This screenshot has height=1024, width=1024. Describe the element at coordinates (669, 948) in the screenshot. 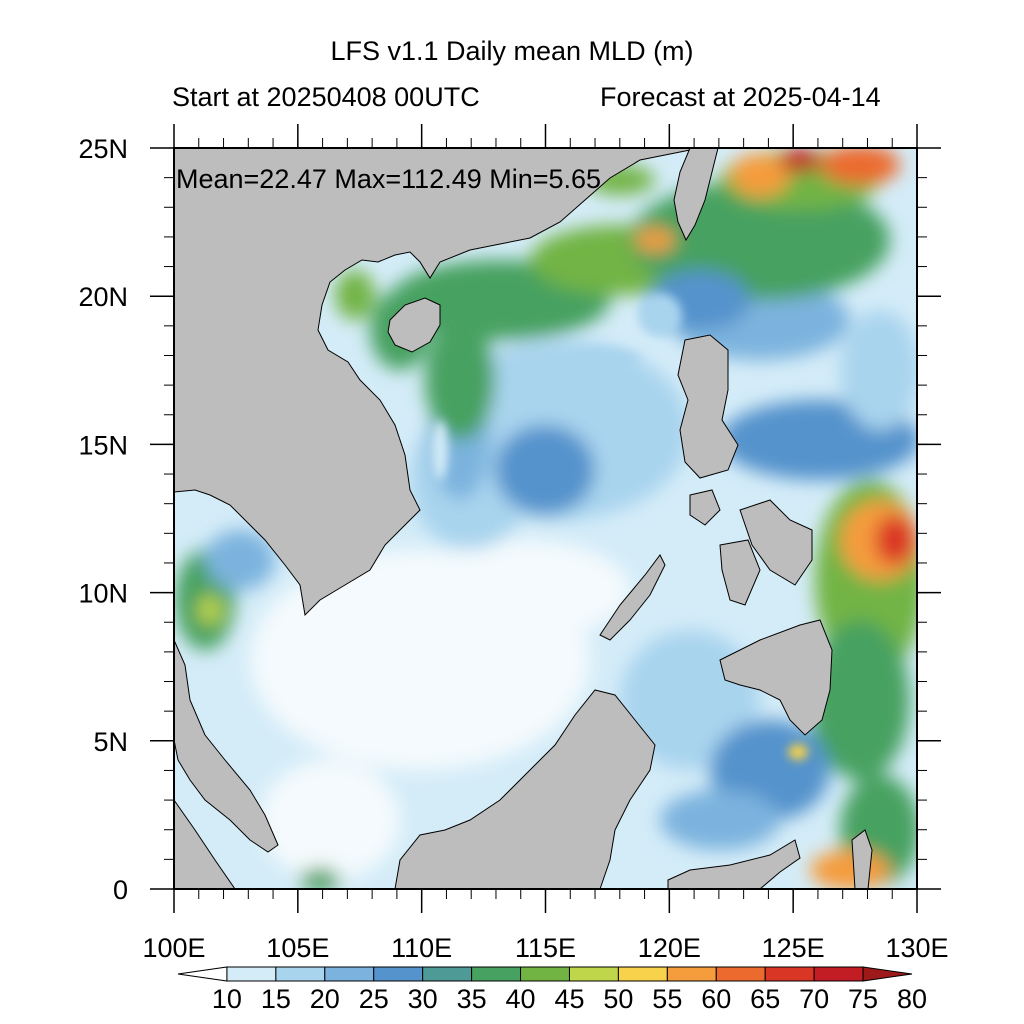

I see `lon-tick-label: 120E` at that location.